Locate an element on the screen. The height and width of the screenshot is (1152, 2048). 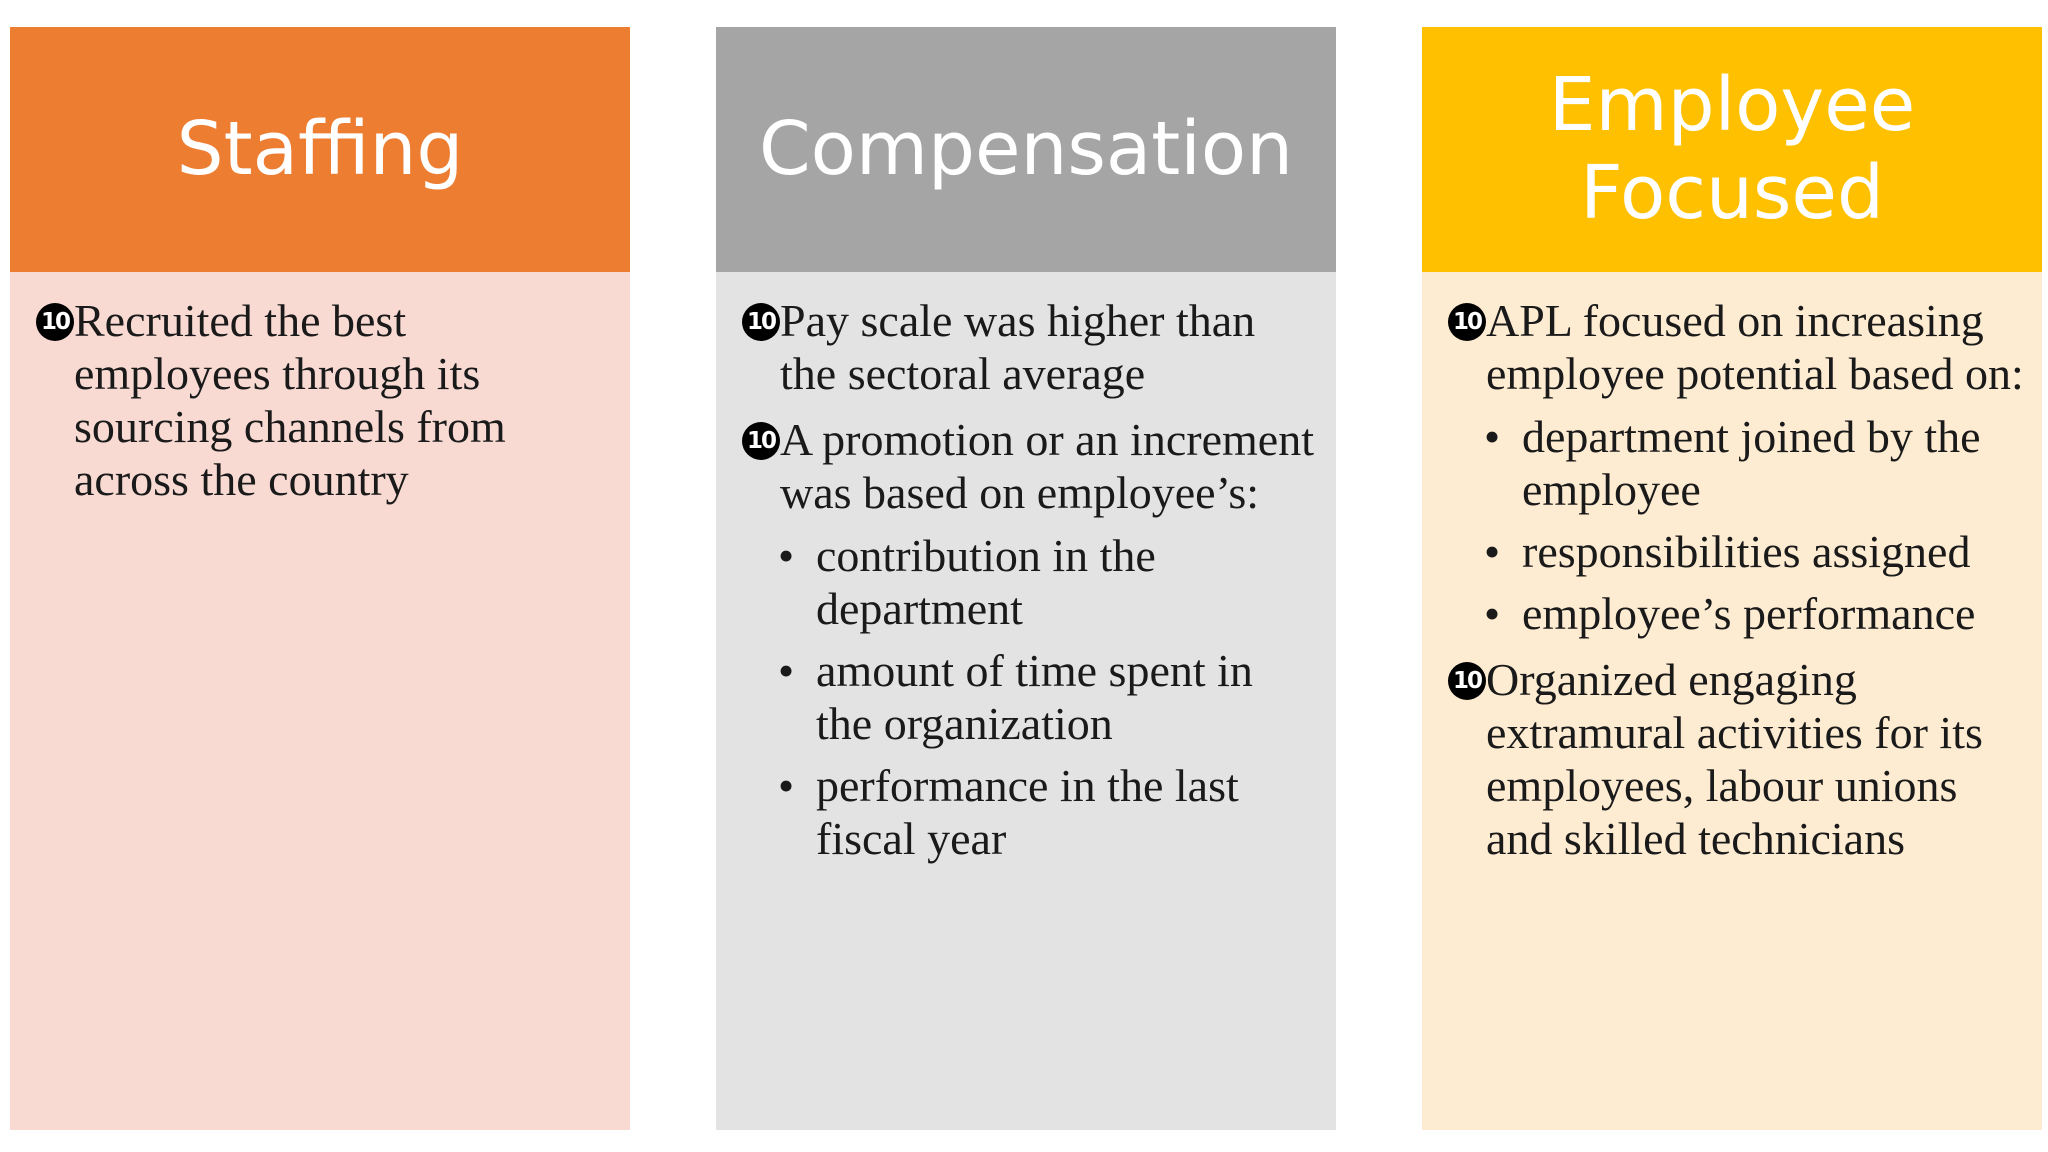
sub-list-item: • performance in the last fiscal year is located at coordinates (1048, 812).